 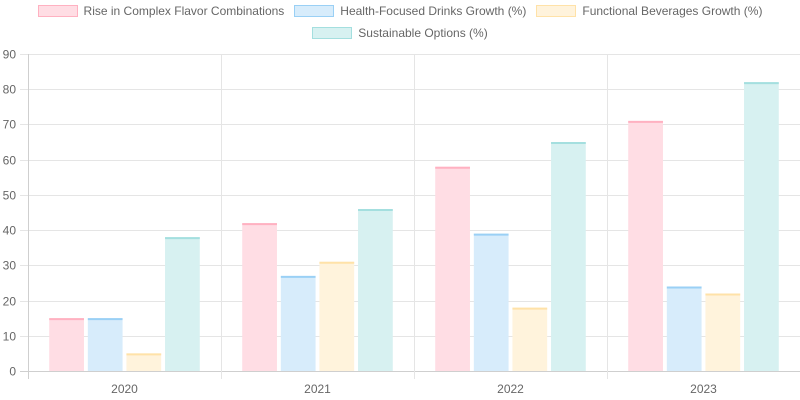 I want to click on x-tick-label: 2023, so click(x=703, y=389).